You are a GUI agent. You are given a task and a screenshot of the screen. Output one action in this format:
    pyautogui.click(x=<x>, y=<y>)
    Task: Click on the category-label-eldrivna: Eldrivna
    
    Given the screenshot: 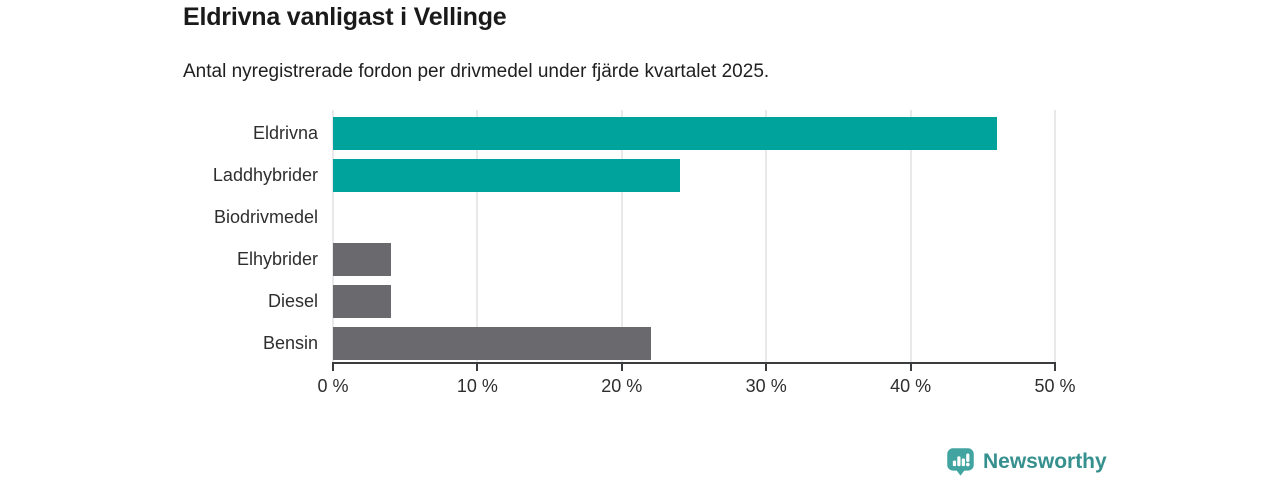 What is the action you would take?
    pyautogui.click(x=285, y=133)
    